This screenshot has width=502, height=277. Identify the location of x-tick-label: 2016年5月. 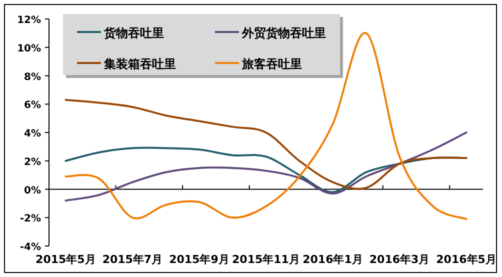
(466, 259).